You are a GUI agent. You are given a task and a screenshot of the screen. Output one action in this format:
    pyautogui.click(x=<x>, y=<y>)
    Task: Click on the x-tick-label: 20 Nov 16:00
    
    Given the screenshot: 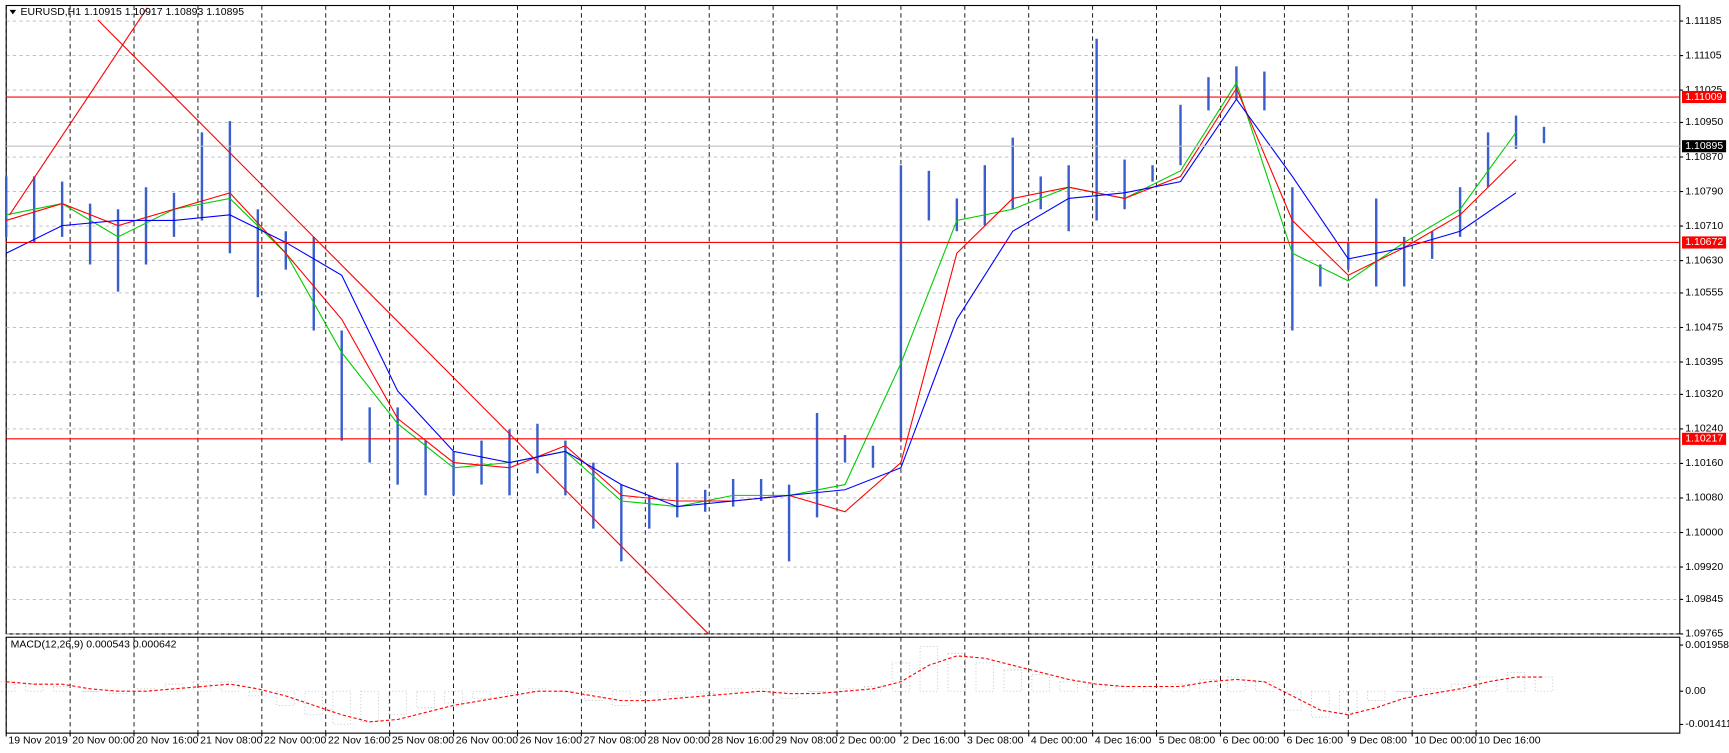 What is the action you would take?
    pyautogui.click(x=167, y=741)
    